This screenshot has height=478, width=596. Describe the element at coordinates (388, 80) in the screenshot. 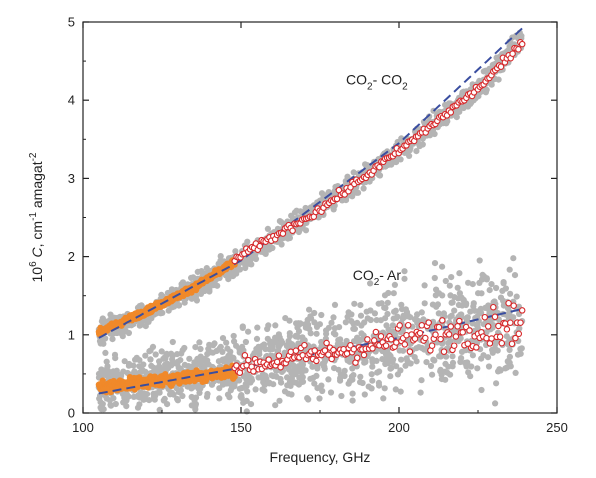

I see `annotation-text: - CO` at that location.